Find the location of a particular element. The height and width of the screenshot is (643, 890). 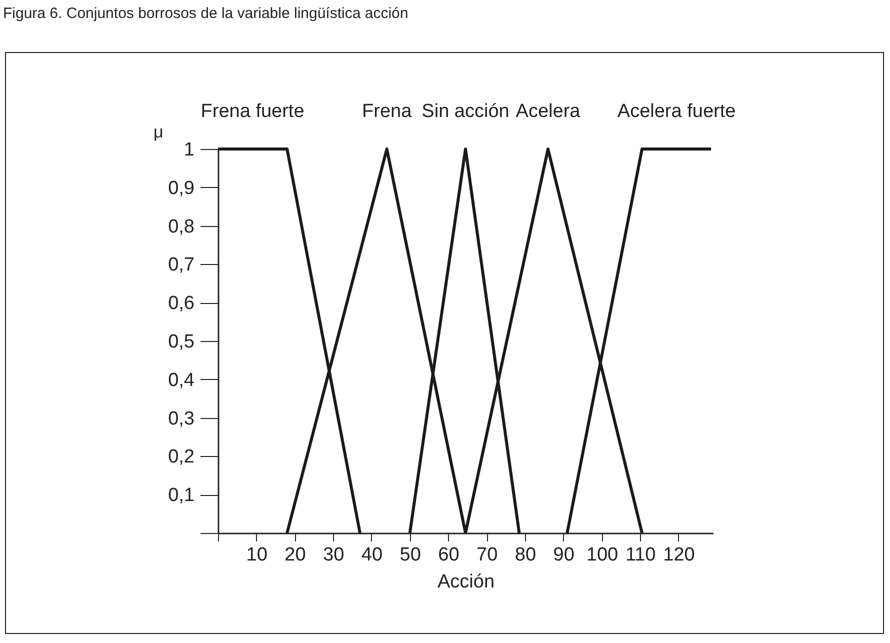

x-tick-label: 30 is located at coordinates (333, 555).